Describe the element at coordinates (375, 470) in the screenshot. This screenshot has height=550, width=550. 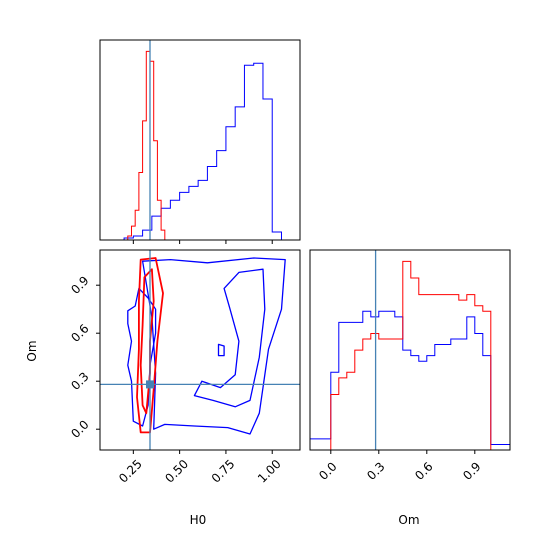
I see `om-hist-xtick-label: 0.3` at that location.